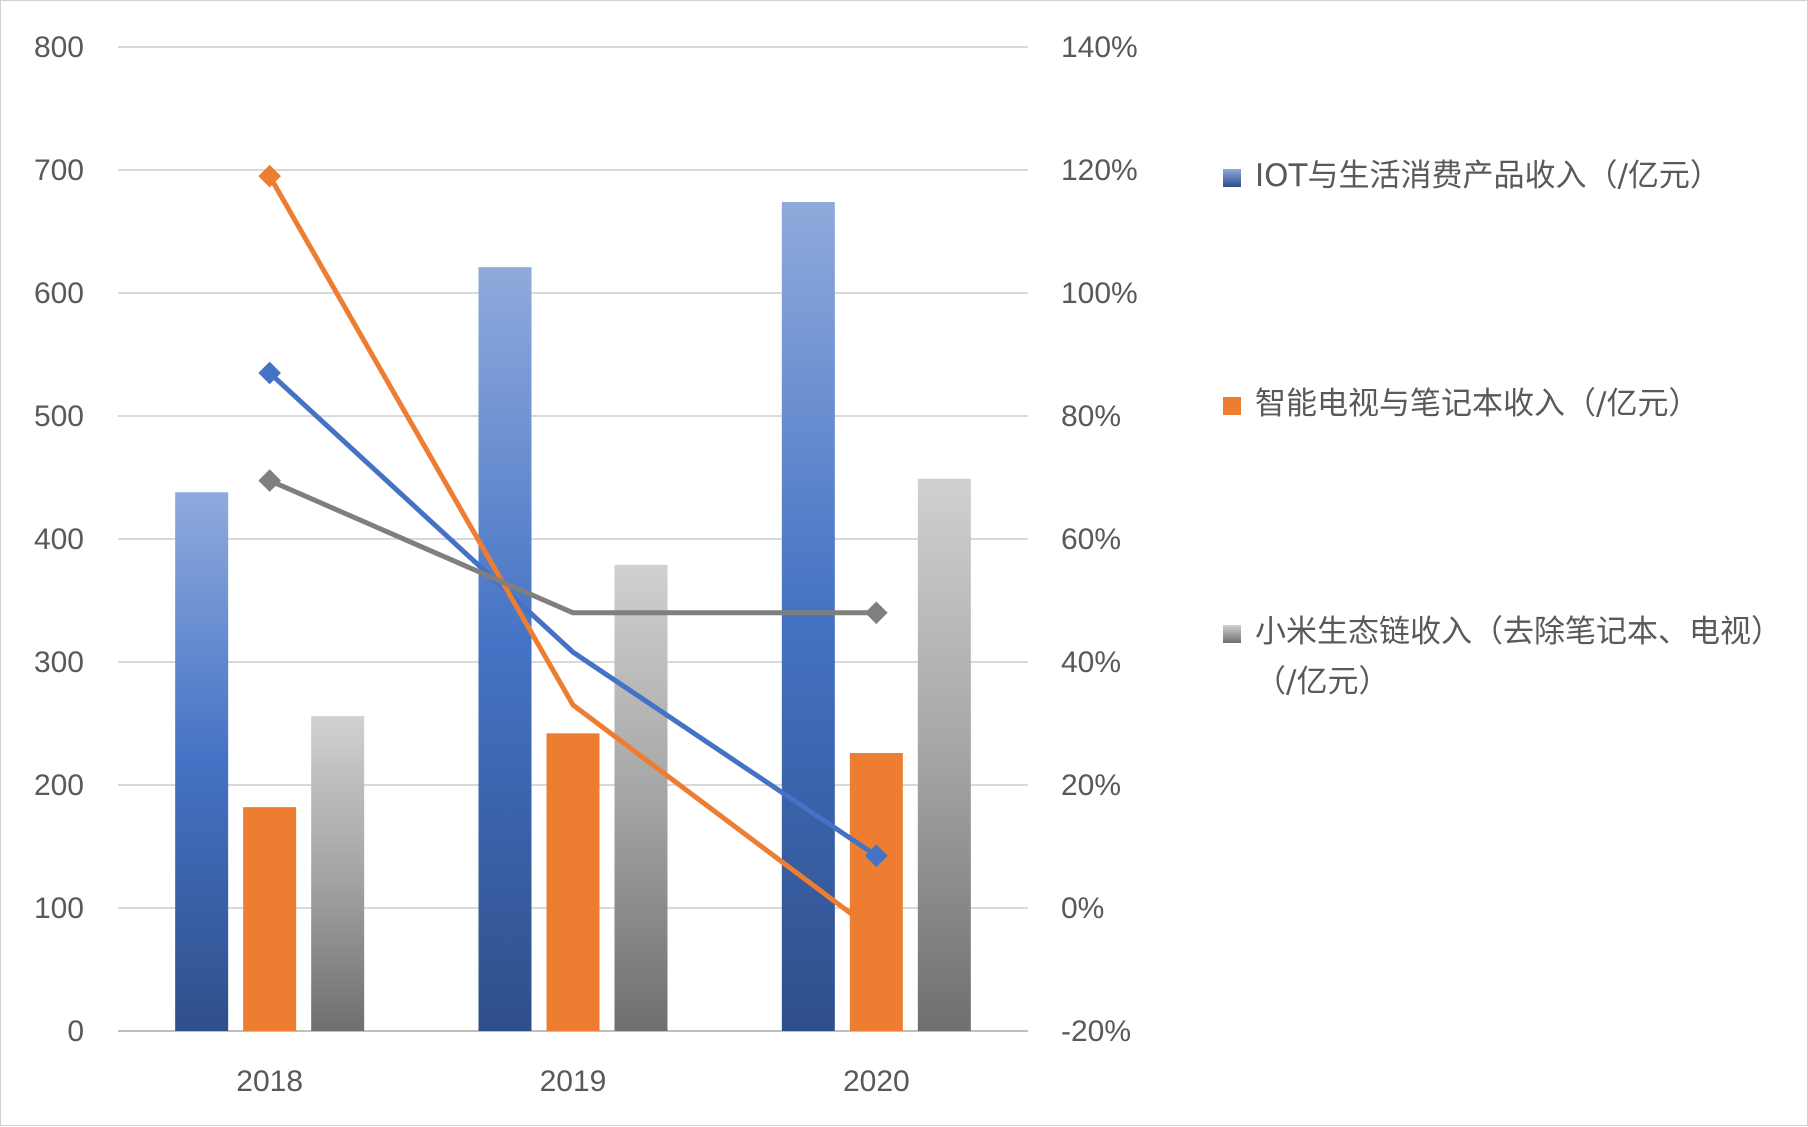  What do you see at coordinates (1082, 908) in the screenshot?
I see `y-right-tick-label: 0%` at bounding box center [1082, 908].